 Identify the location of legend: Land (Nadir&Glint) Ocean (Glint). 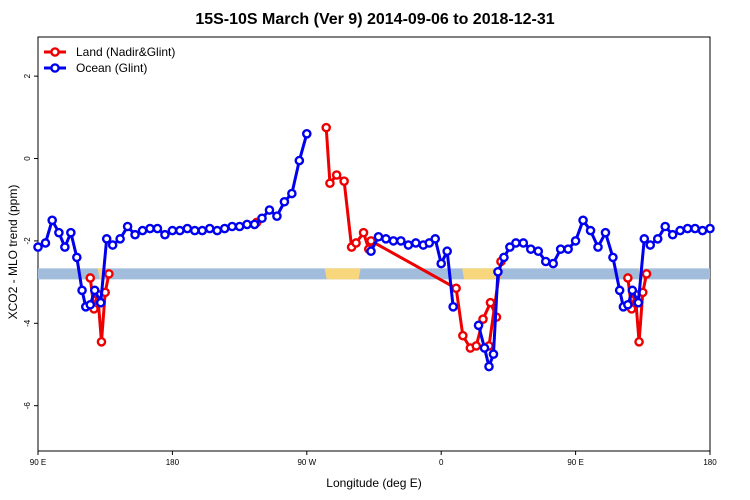
(109, 60).